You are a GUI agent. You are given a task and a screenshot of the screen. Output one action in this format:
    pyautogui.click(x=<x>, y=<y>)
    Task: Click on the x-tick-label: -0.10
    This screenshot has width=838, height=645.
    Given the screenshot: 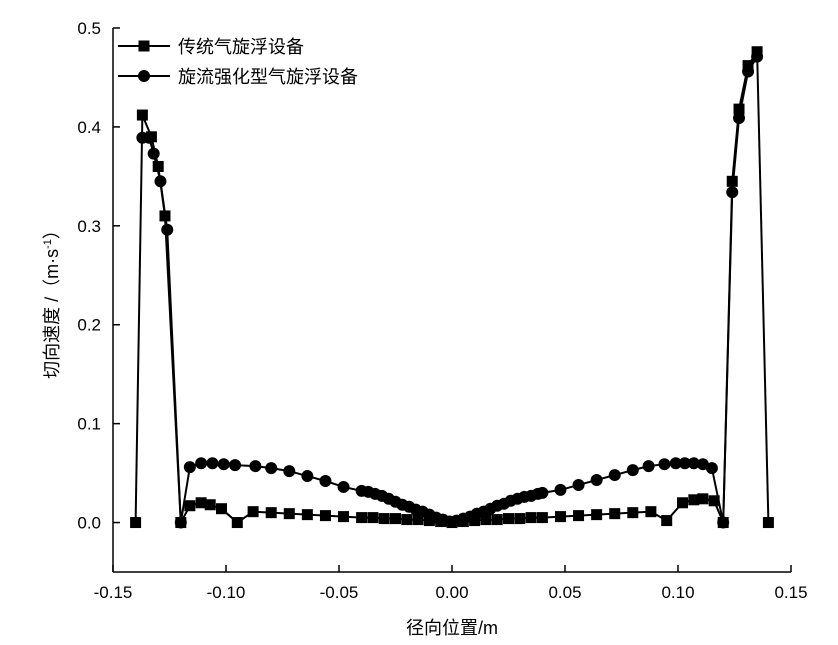 What is the action you would take?
    pyautogui.click(x=226, y=592)
    